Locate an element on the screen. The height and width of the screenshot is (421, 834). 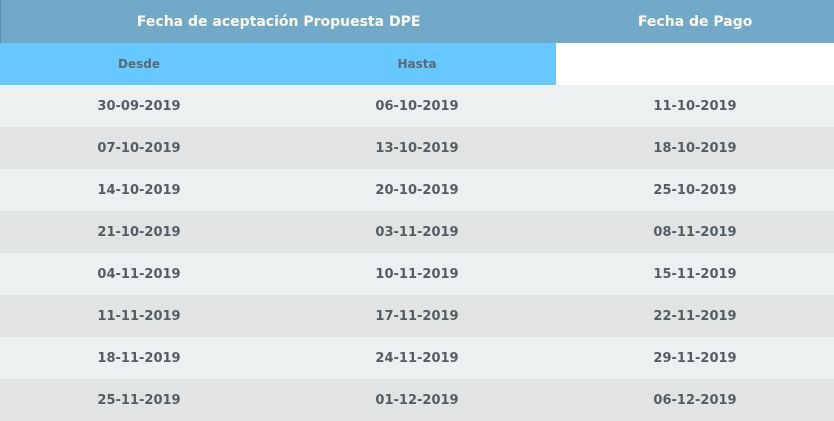
empty-subheader-cell is located at coordinates (695, 64).